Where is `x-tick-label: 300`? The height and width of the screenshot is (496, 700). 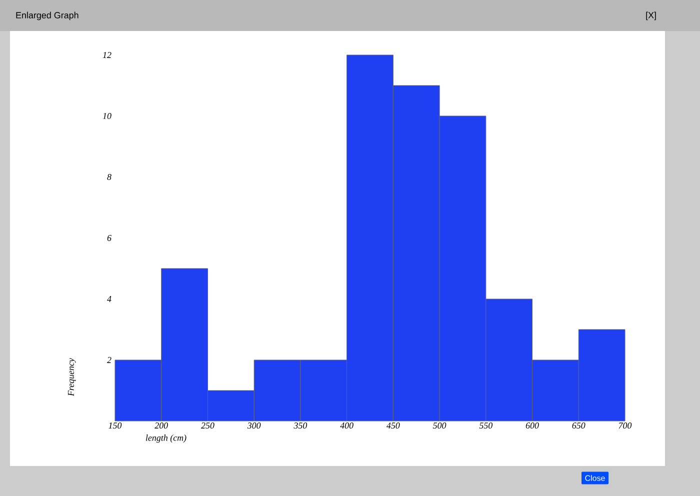 x-tick-label: 300 is located at coordinates (254, 425).